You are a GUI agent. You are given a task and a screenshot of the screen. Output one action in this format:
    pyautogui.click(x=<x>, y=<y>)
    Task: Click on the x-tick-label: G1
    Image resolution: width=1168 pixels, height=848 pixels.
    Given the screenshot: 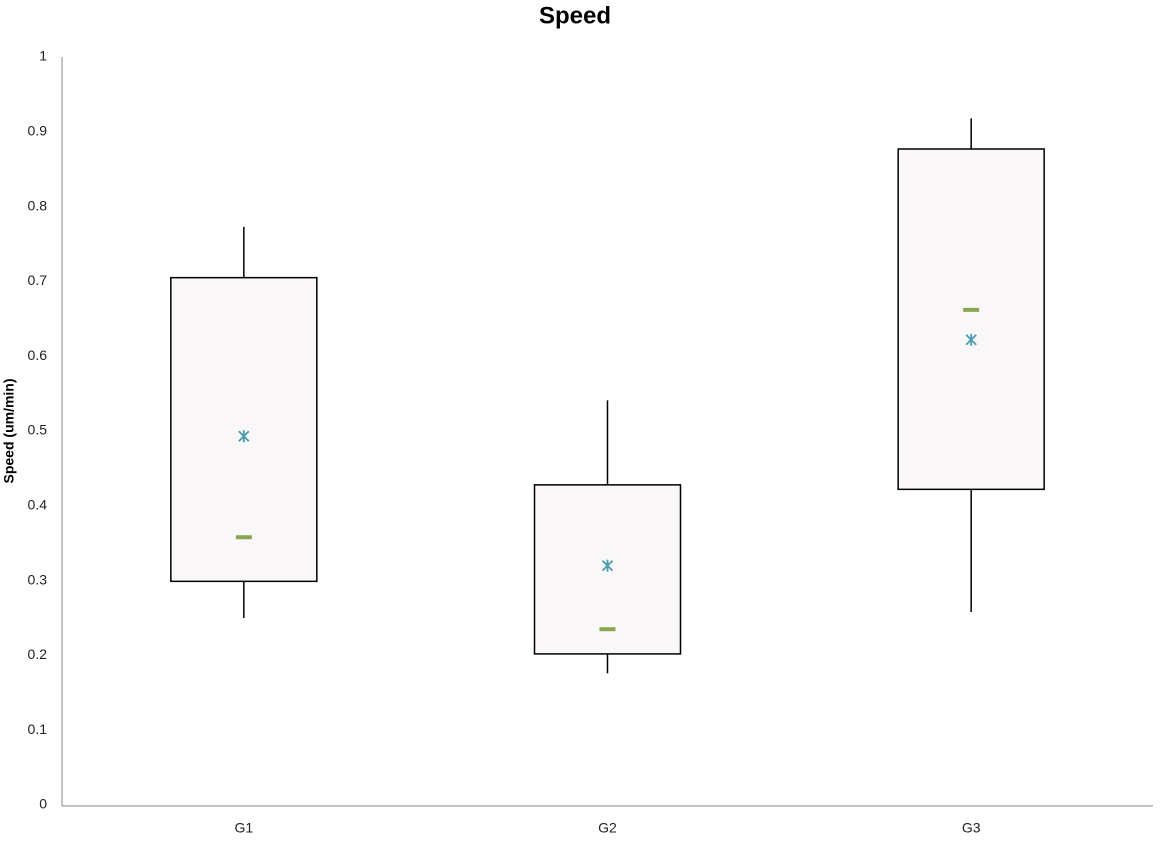 What is the action you would take?
    pyautogui.click(x=243, y=828)
    